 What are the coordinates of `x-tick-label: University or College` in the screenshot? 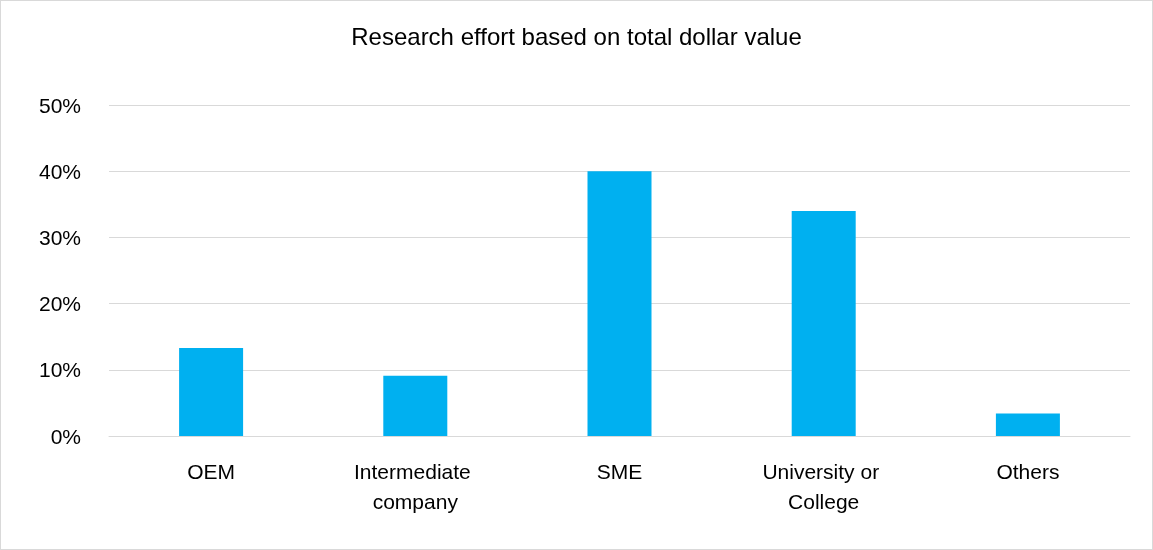 It's located at (823, 486).